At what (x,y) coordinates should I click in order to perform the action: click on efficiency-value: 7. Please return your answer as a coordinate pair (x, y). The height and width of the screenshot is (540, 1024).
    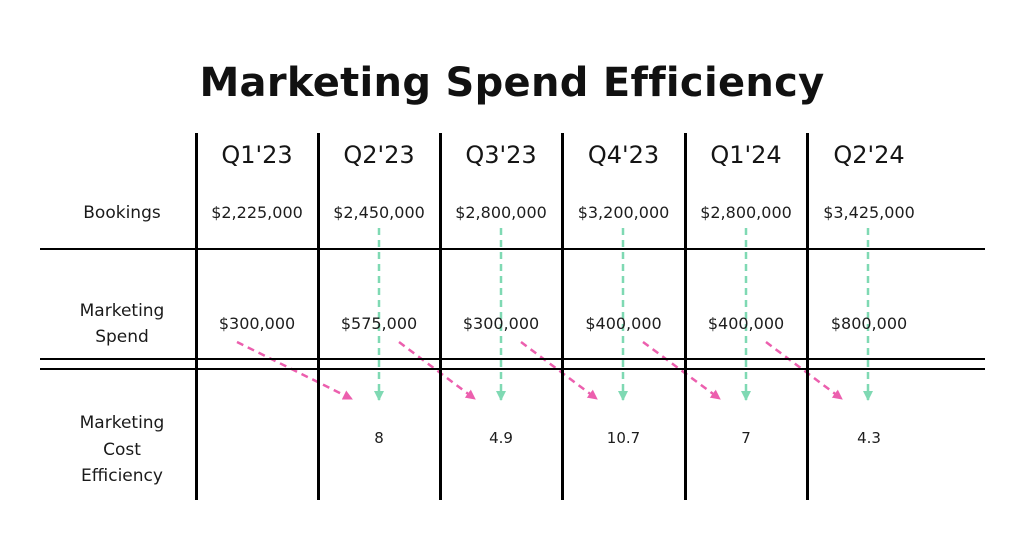
    Looking at the image, I should click on (746, 438).